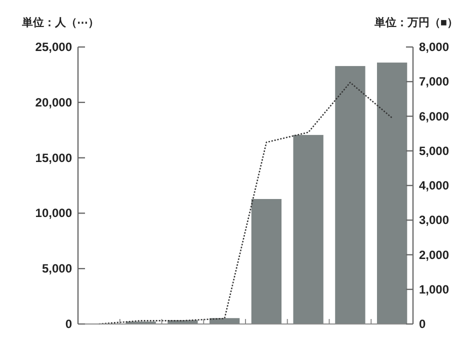 This screenshot has width=464, height=338. What do you see at coordinates (415, 22) in the screenshot?
I see `y2-axis-title: 単位：万円（■）` at bounding box center [415, 22].